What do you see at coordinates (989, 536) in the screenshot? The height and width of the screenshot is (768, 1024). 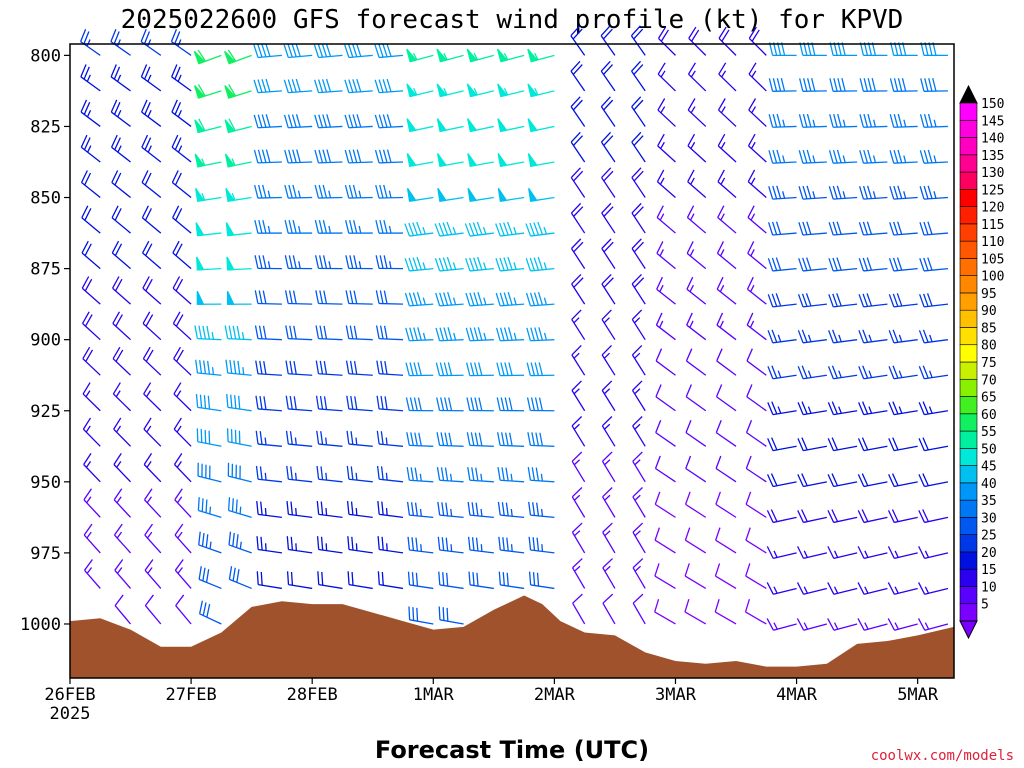 I see `colorbar-label: 25` at bounding box center [989, 536].